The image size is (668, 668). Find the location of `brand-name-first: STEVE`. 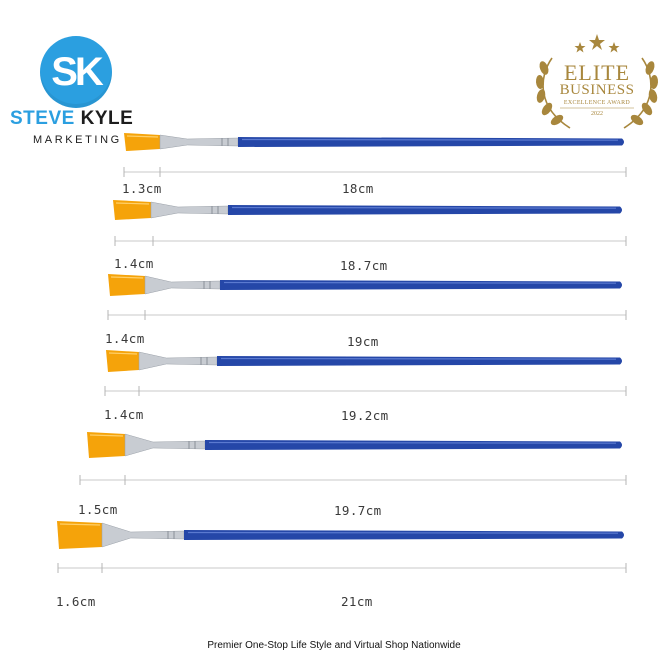

brand-name-first: STEVE is located at coordinates (42, 118).